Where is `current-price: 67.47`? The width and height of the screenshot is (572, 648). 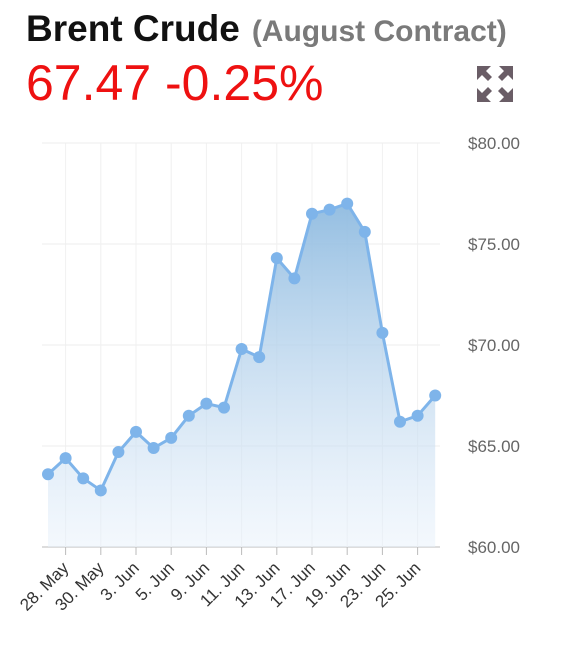 current-price: 67.47 is located at coordinates (89, 83).